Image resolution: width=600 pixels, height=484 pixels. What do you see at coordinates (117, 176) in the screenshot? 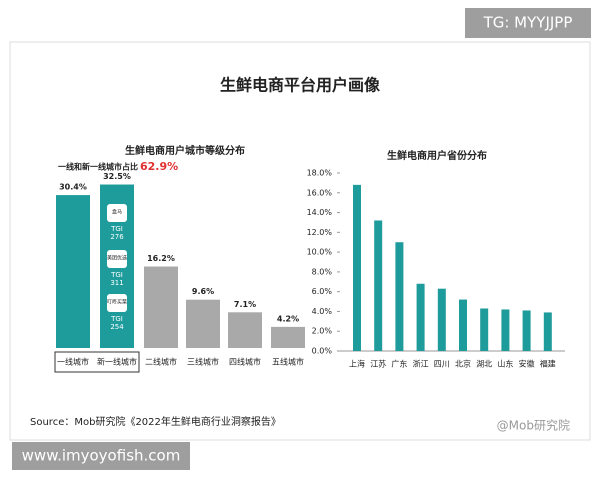
I see `value-label: 32.5%` at bounding box center [117, 176].